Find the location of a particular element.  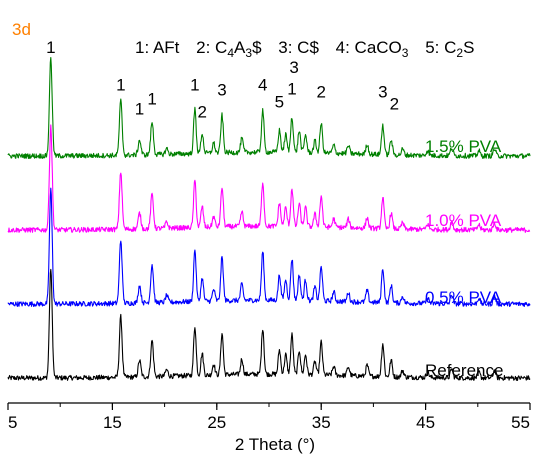

series-label-3: 1.5% PVA is located at coordinates (463, 146).